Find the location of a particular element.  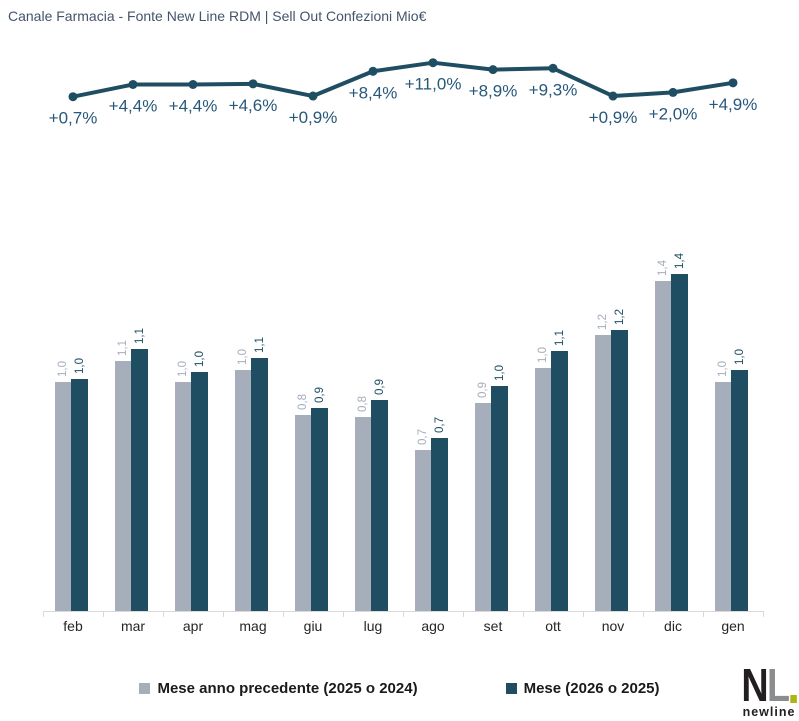

line-point-feb is located at coordinates (73, 97).